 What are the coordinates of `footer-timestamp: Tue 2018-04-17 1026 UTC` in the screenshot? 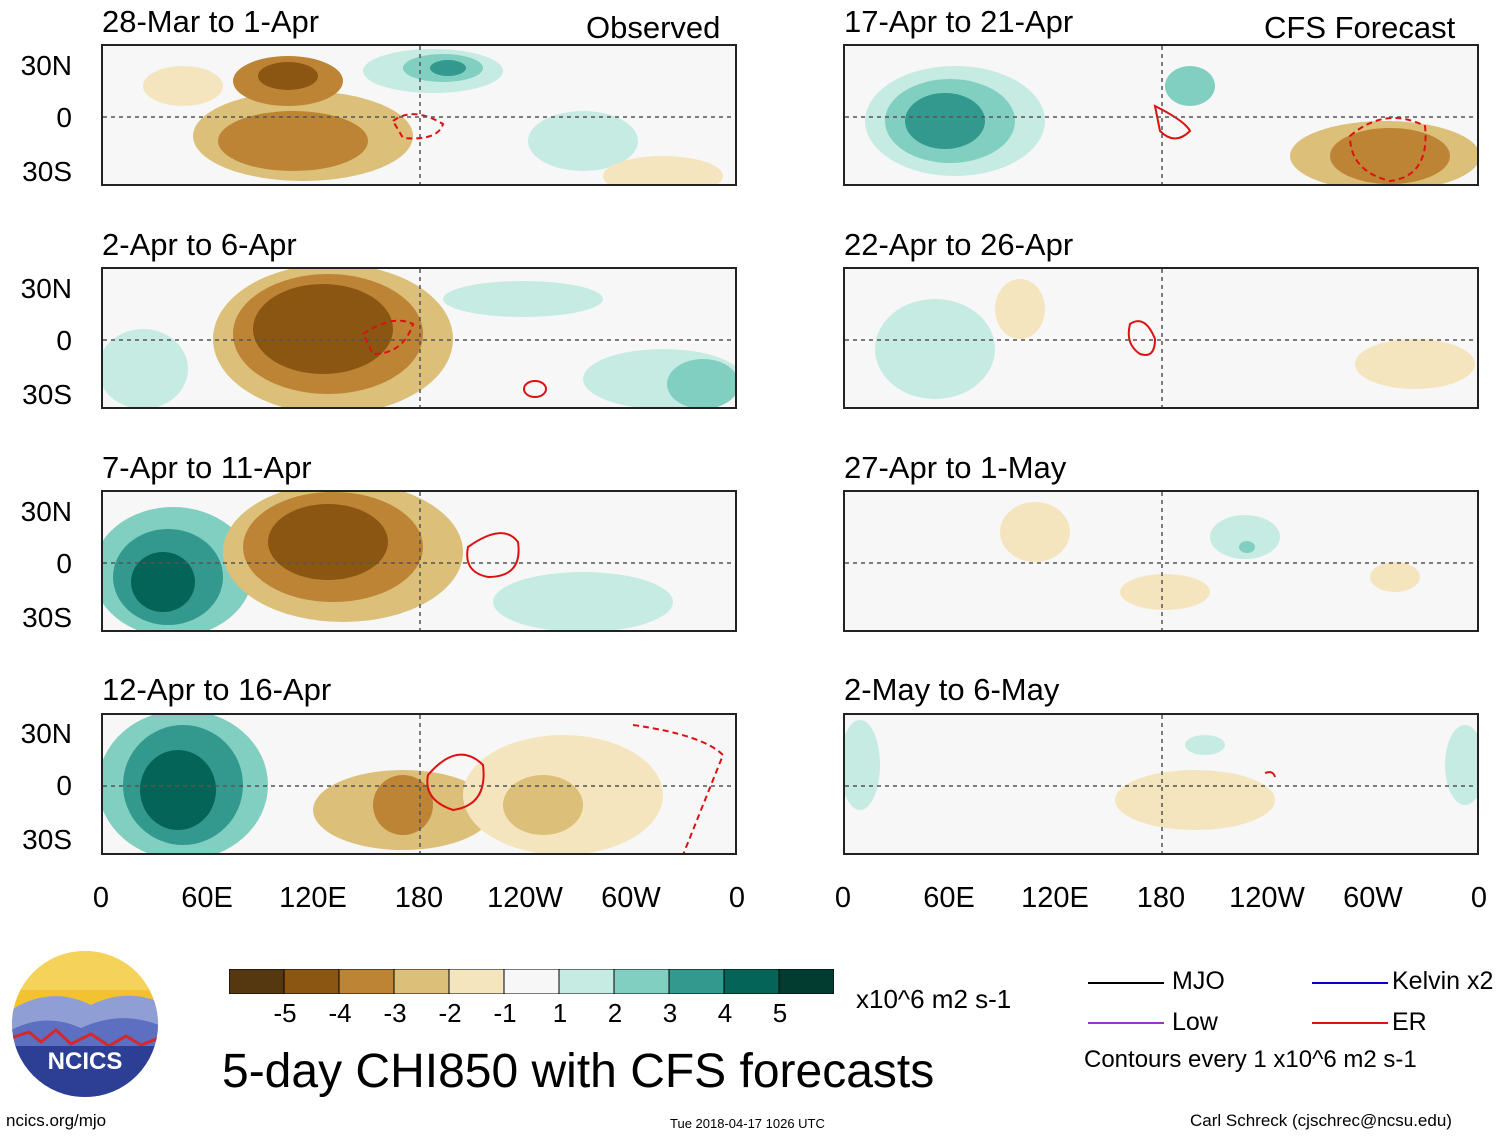 It's located at (747, 1123).